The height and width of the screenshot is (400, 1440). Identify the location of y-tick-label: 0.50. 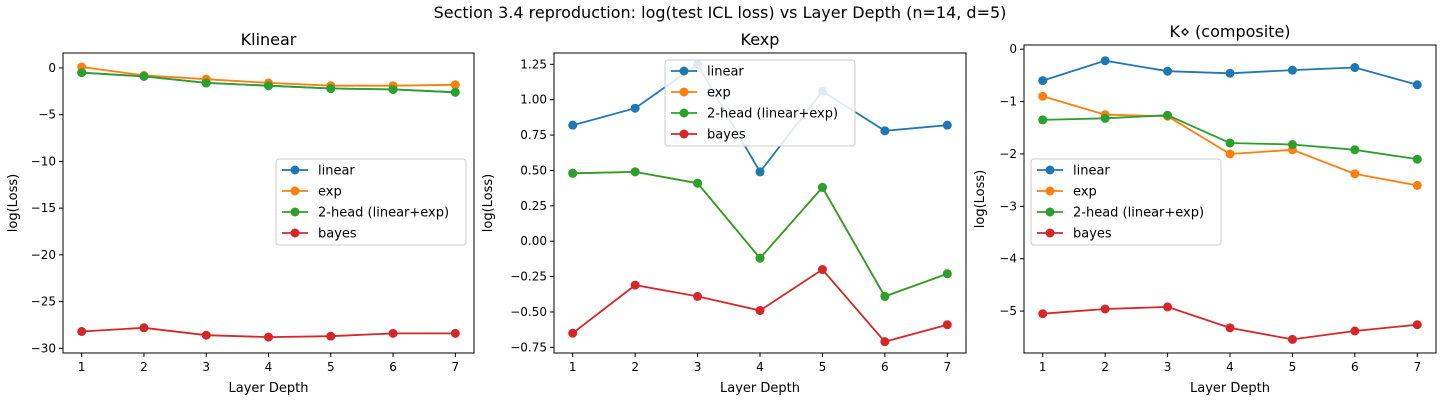
(533, 170).